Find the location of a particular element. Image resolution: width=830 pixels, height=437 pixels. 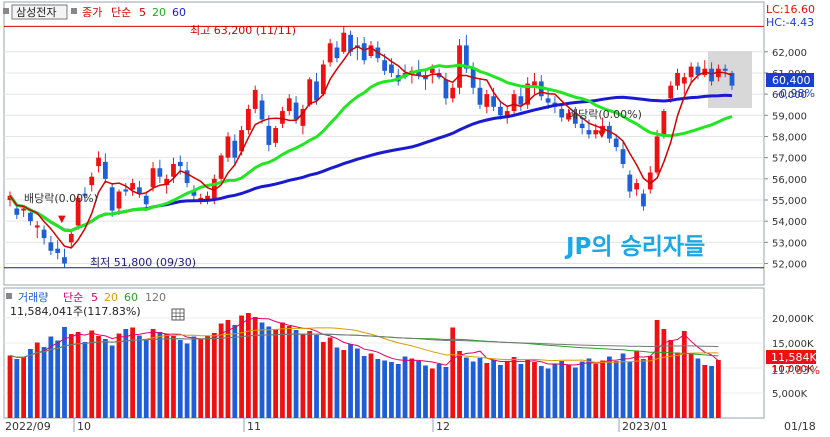

stock-name-box is located at coordinates (39, 12).